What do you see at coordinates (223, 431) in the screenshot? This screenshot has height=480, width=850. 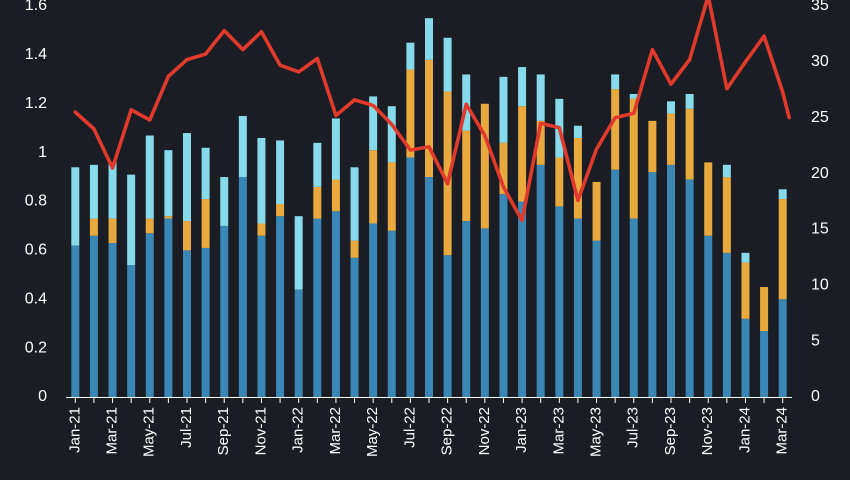 I see `x-tick-label: Sep-21` at bounding box center [223, 431].